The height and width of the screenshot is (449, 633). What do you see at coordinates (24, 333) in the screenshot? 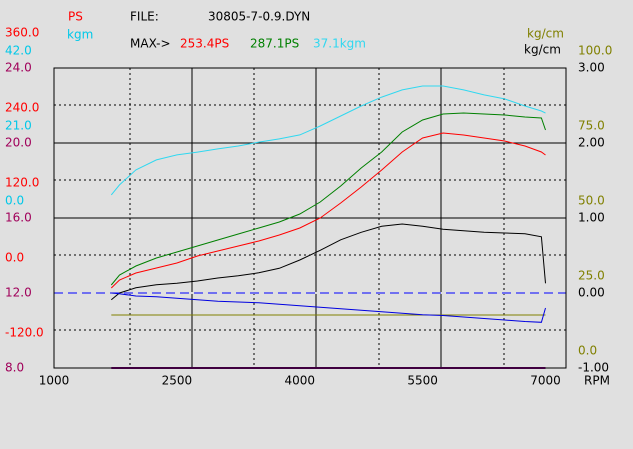
I see `y-tick-label: -120.0` at bounding box center [24, 333].